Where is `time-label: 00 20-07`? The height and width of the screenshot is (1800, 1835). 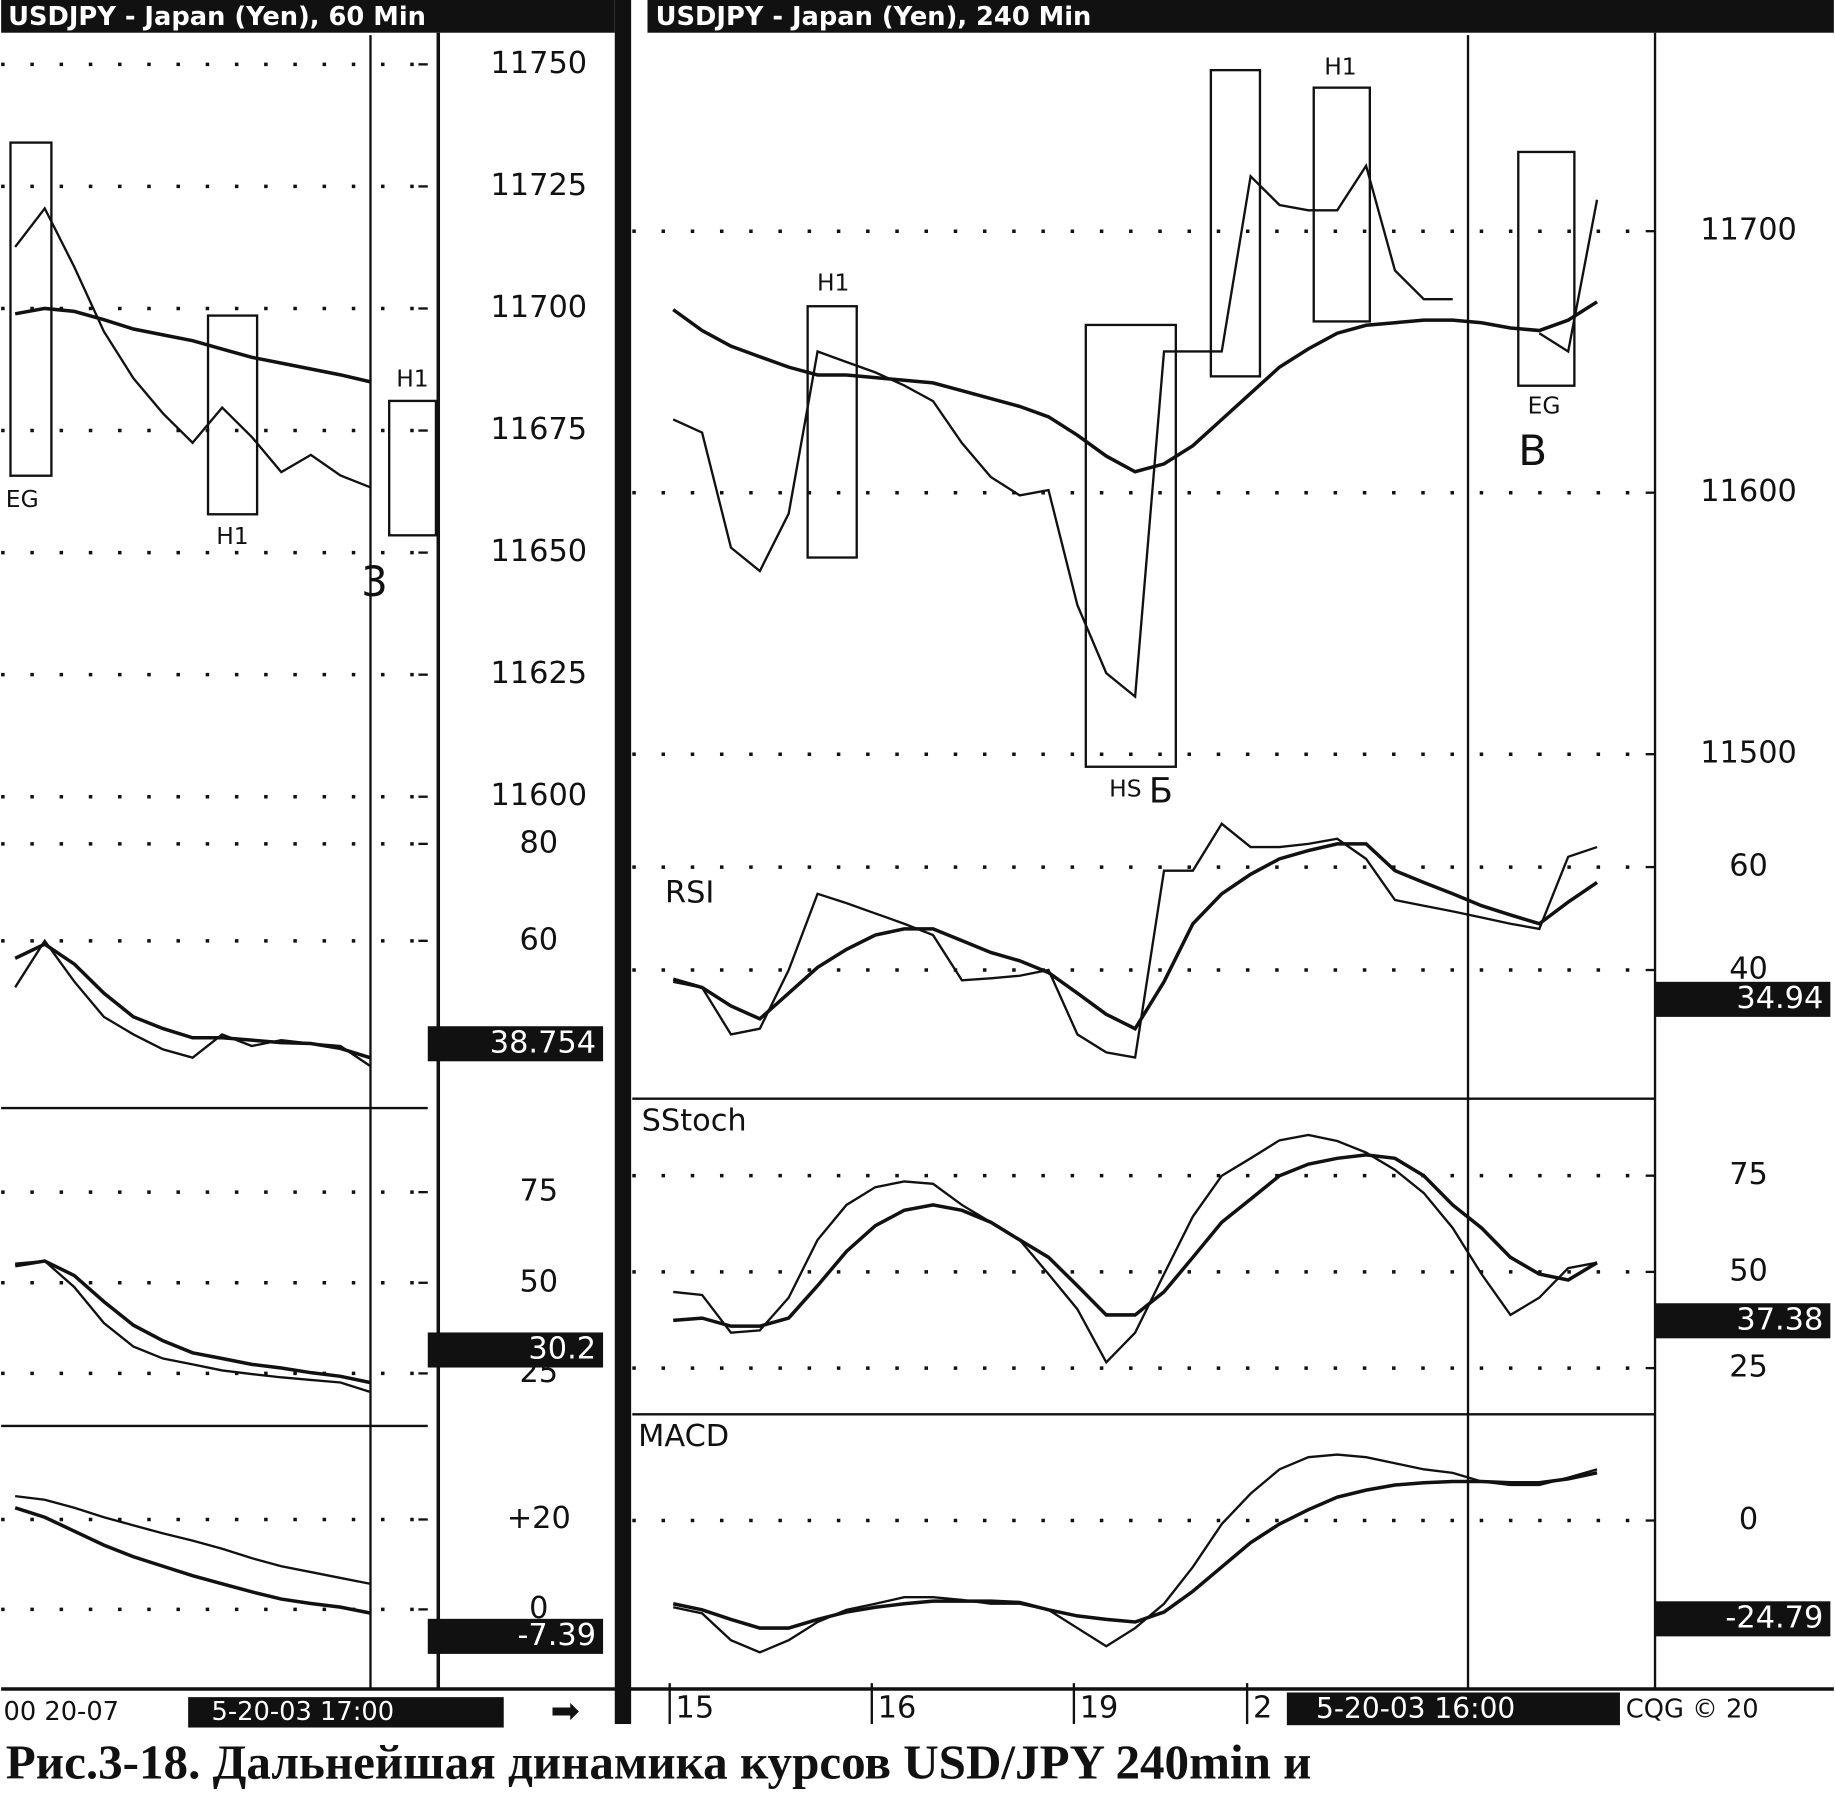
time-label: 00 20-07 is located at coordinates (61, 1712).